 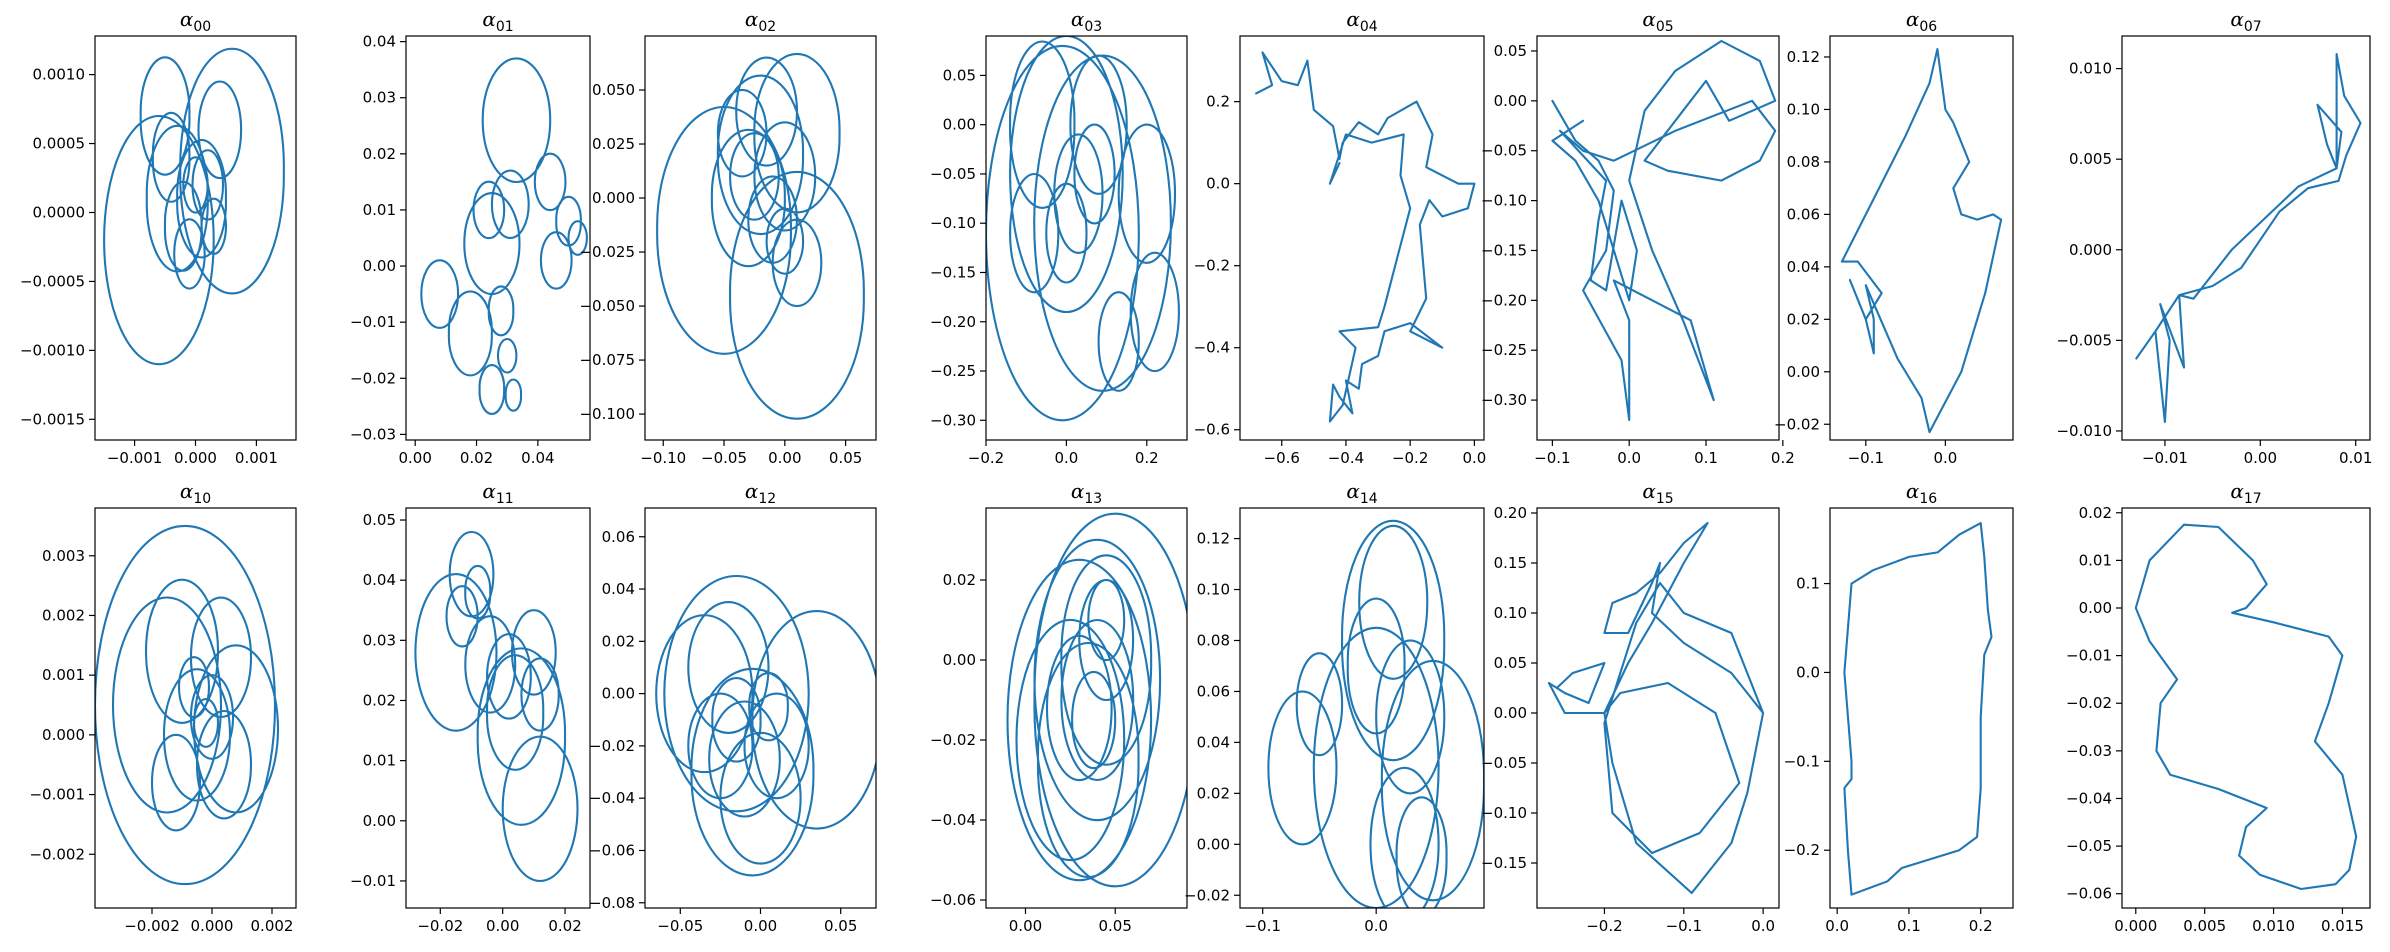 What do you see at coordinates (202, 27) in the screenshot?
I see `title-subscript: 00` at bounding box center [202, 27].